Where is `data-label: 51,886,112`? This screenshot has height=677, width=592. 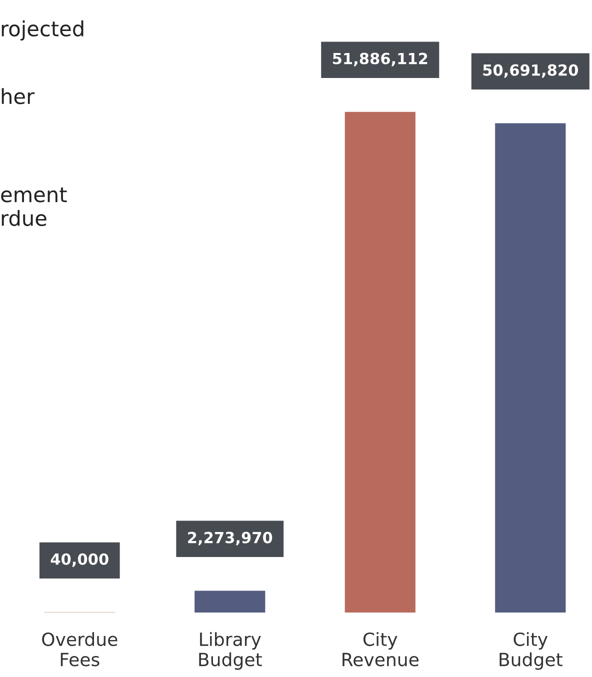 data-label: 51,886,112 is located at coordinates (380, 59).